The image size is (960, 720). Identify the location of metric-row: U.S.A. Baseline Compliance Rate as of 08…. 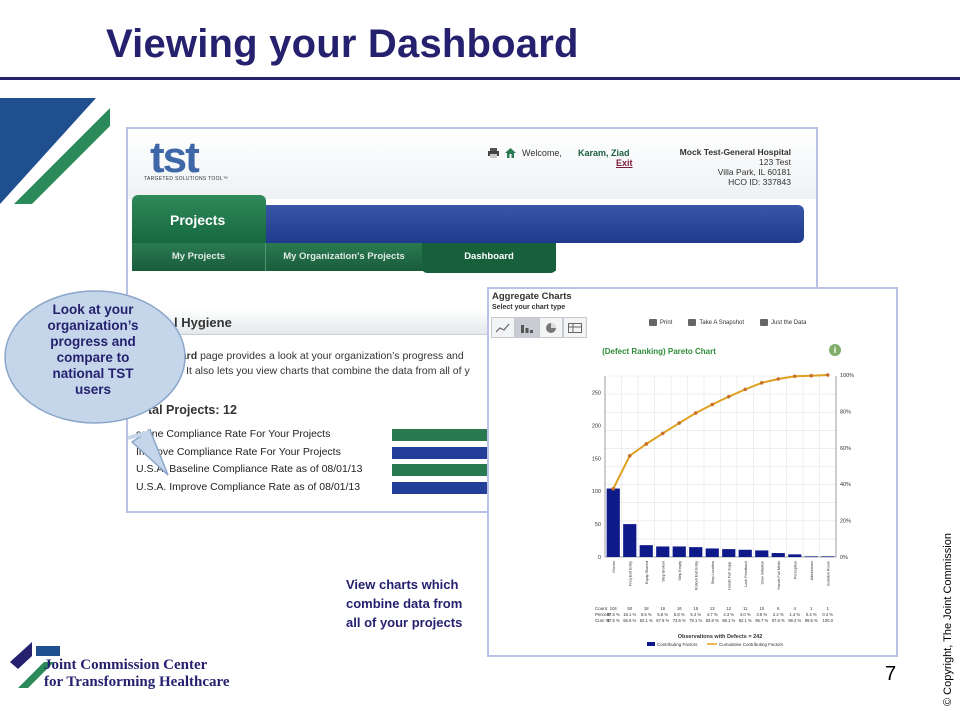
(376, 471).